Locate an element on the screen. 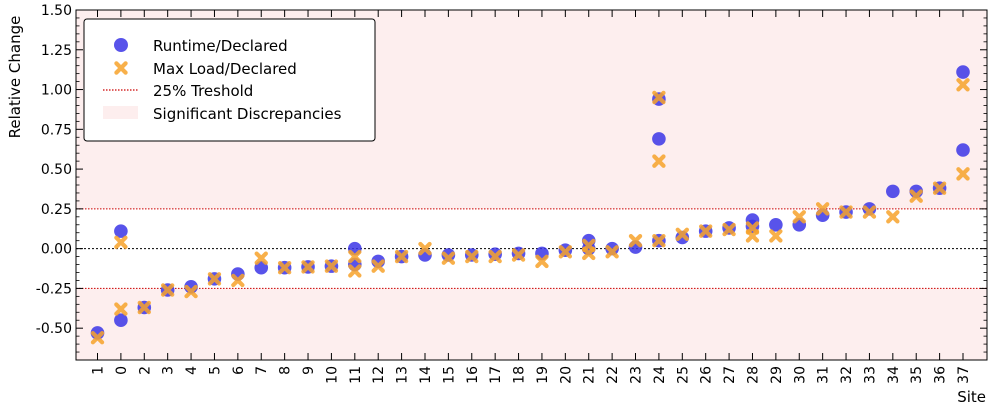  x-tick-label: 17 is located at coordinates (496, 375).